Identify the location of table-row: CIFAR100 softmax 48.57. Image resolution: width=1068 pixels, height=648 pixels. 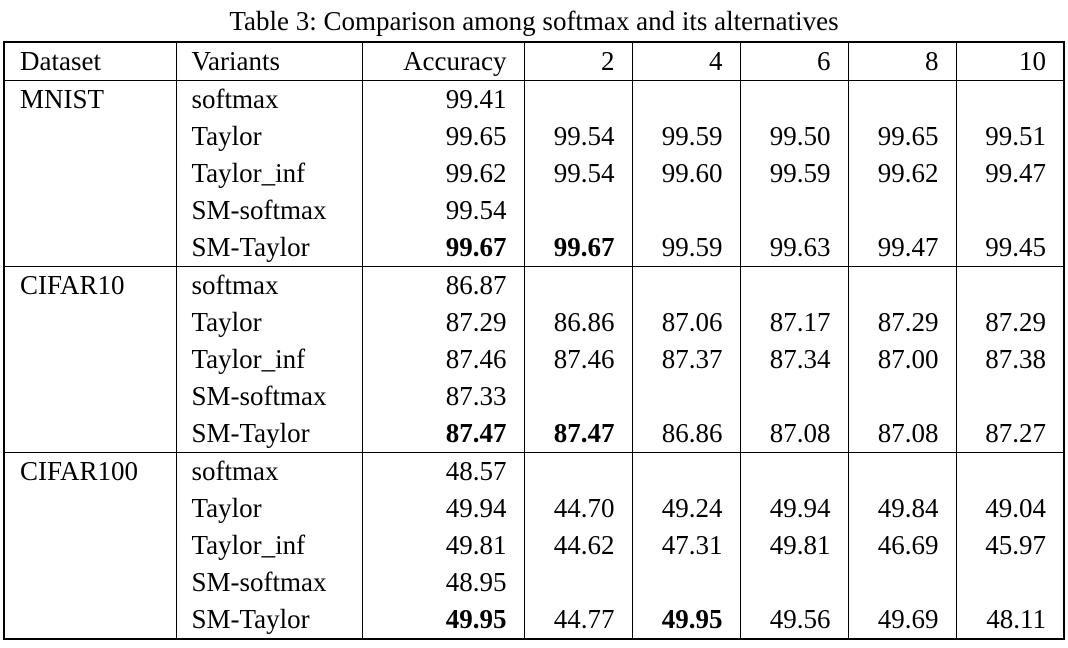
(534, 471).